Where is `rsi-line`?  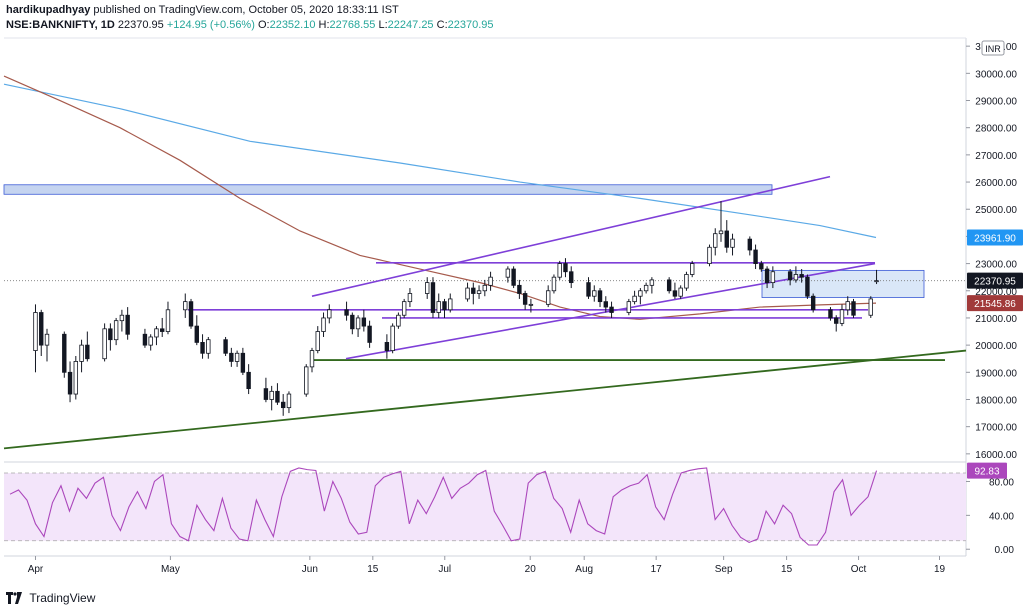
rsi-line is located at coordinates (443, 506).